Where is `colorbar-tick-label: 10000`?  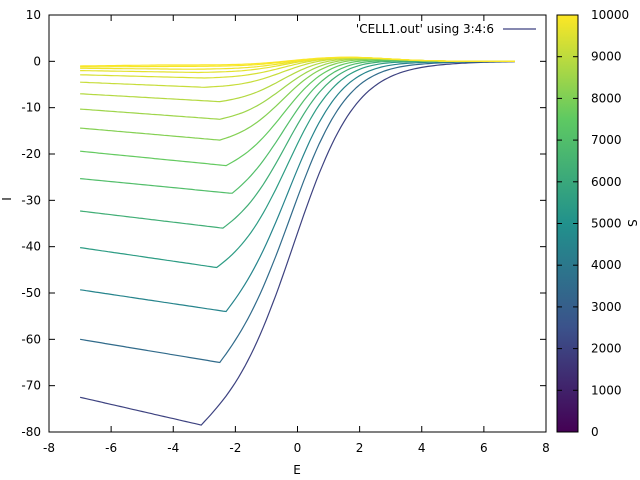
colorbar-tick-label: 10000 is located at coordinates (610, 15).